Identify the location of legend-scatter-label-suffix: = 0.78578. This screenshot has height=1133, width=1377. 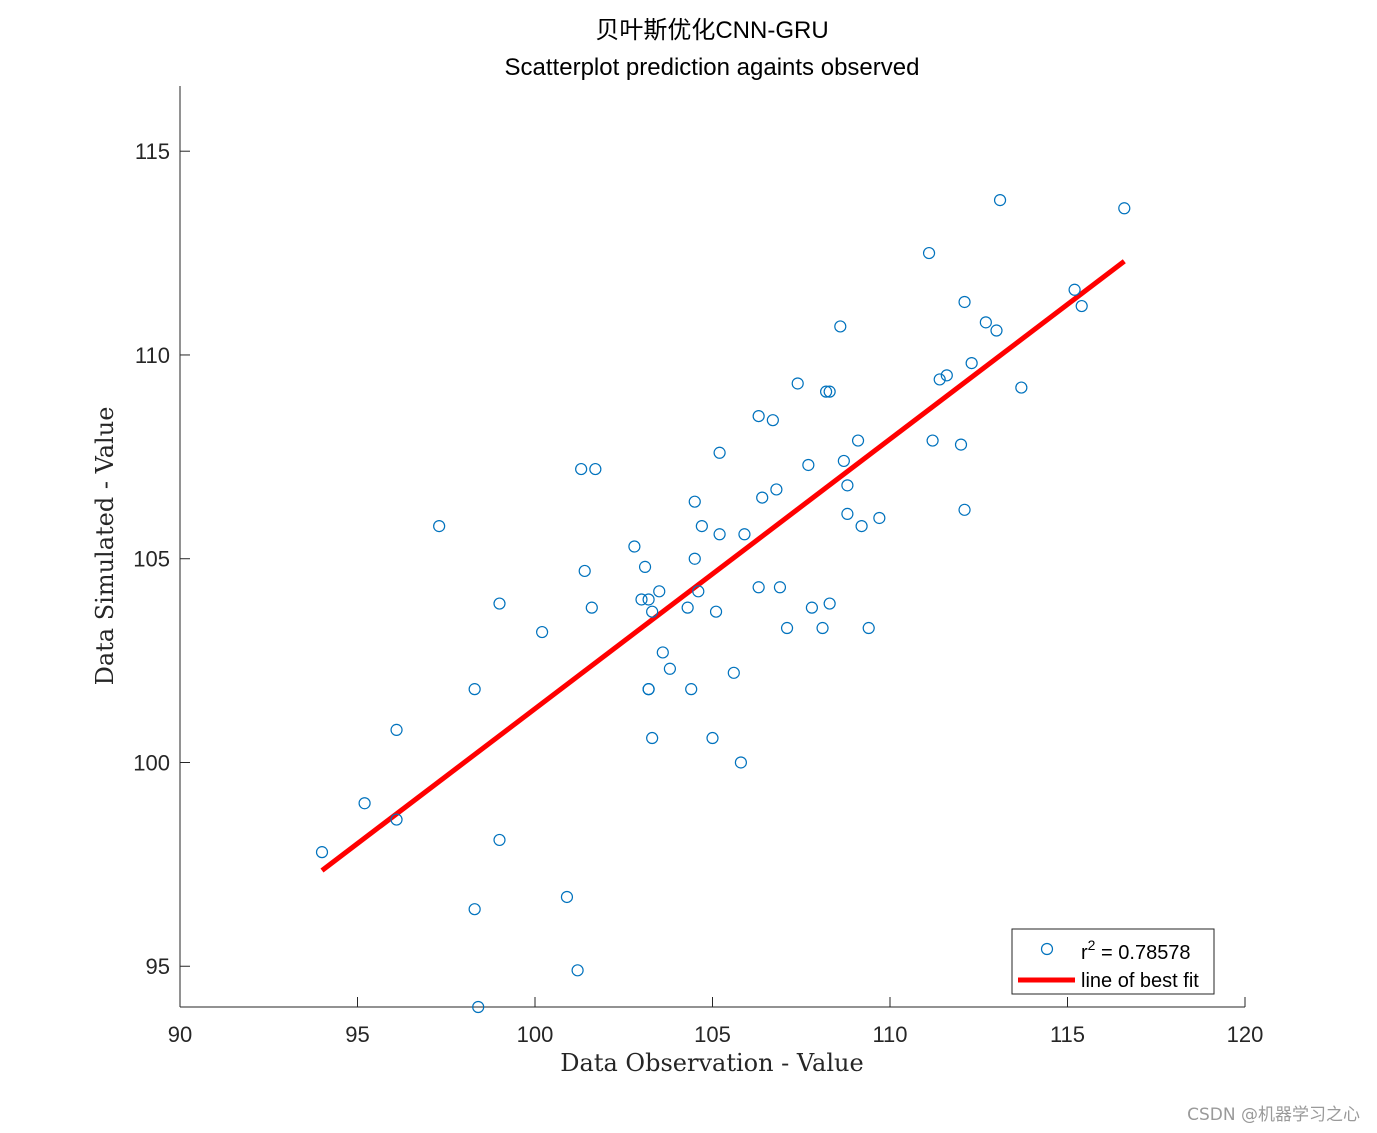
(1142, 953).